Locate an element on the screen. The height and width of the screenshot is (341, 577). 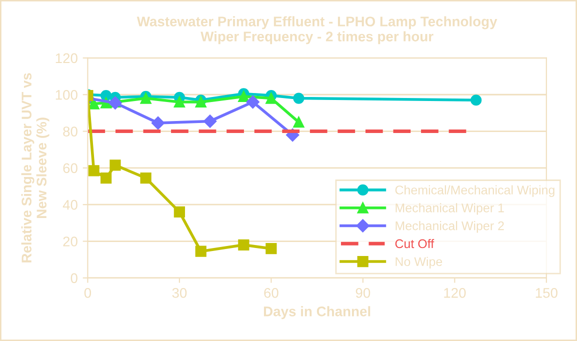
legend-label: Mechanical Wiper 2 is located at coordinates (450, 227).